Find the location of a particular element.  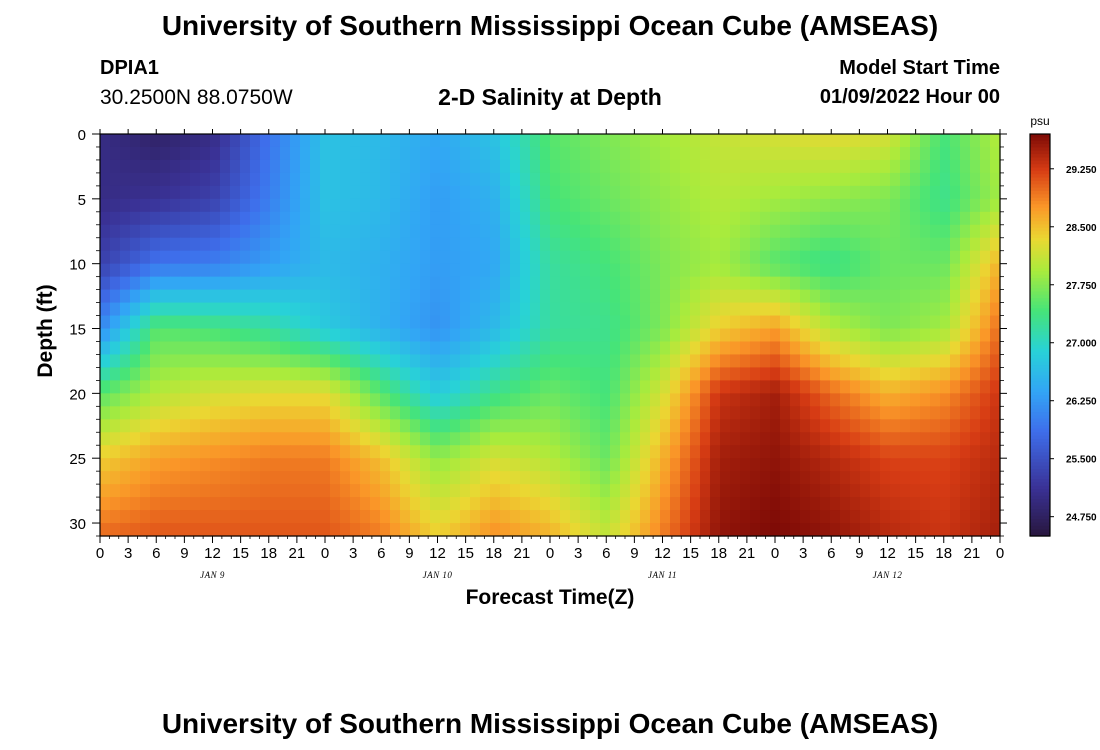

colorbar-frame is located at coordinates (1040, 335).